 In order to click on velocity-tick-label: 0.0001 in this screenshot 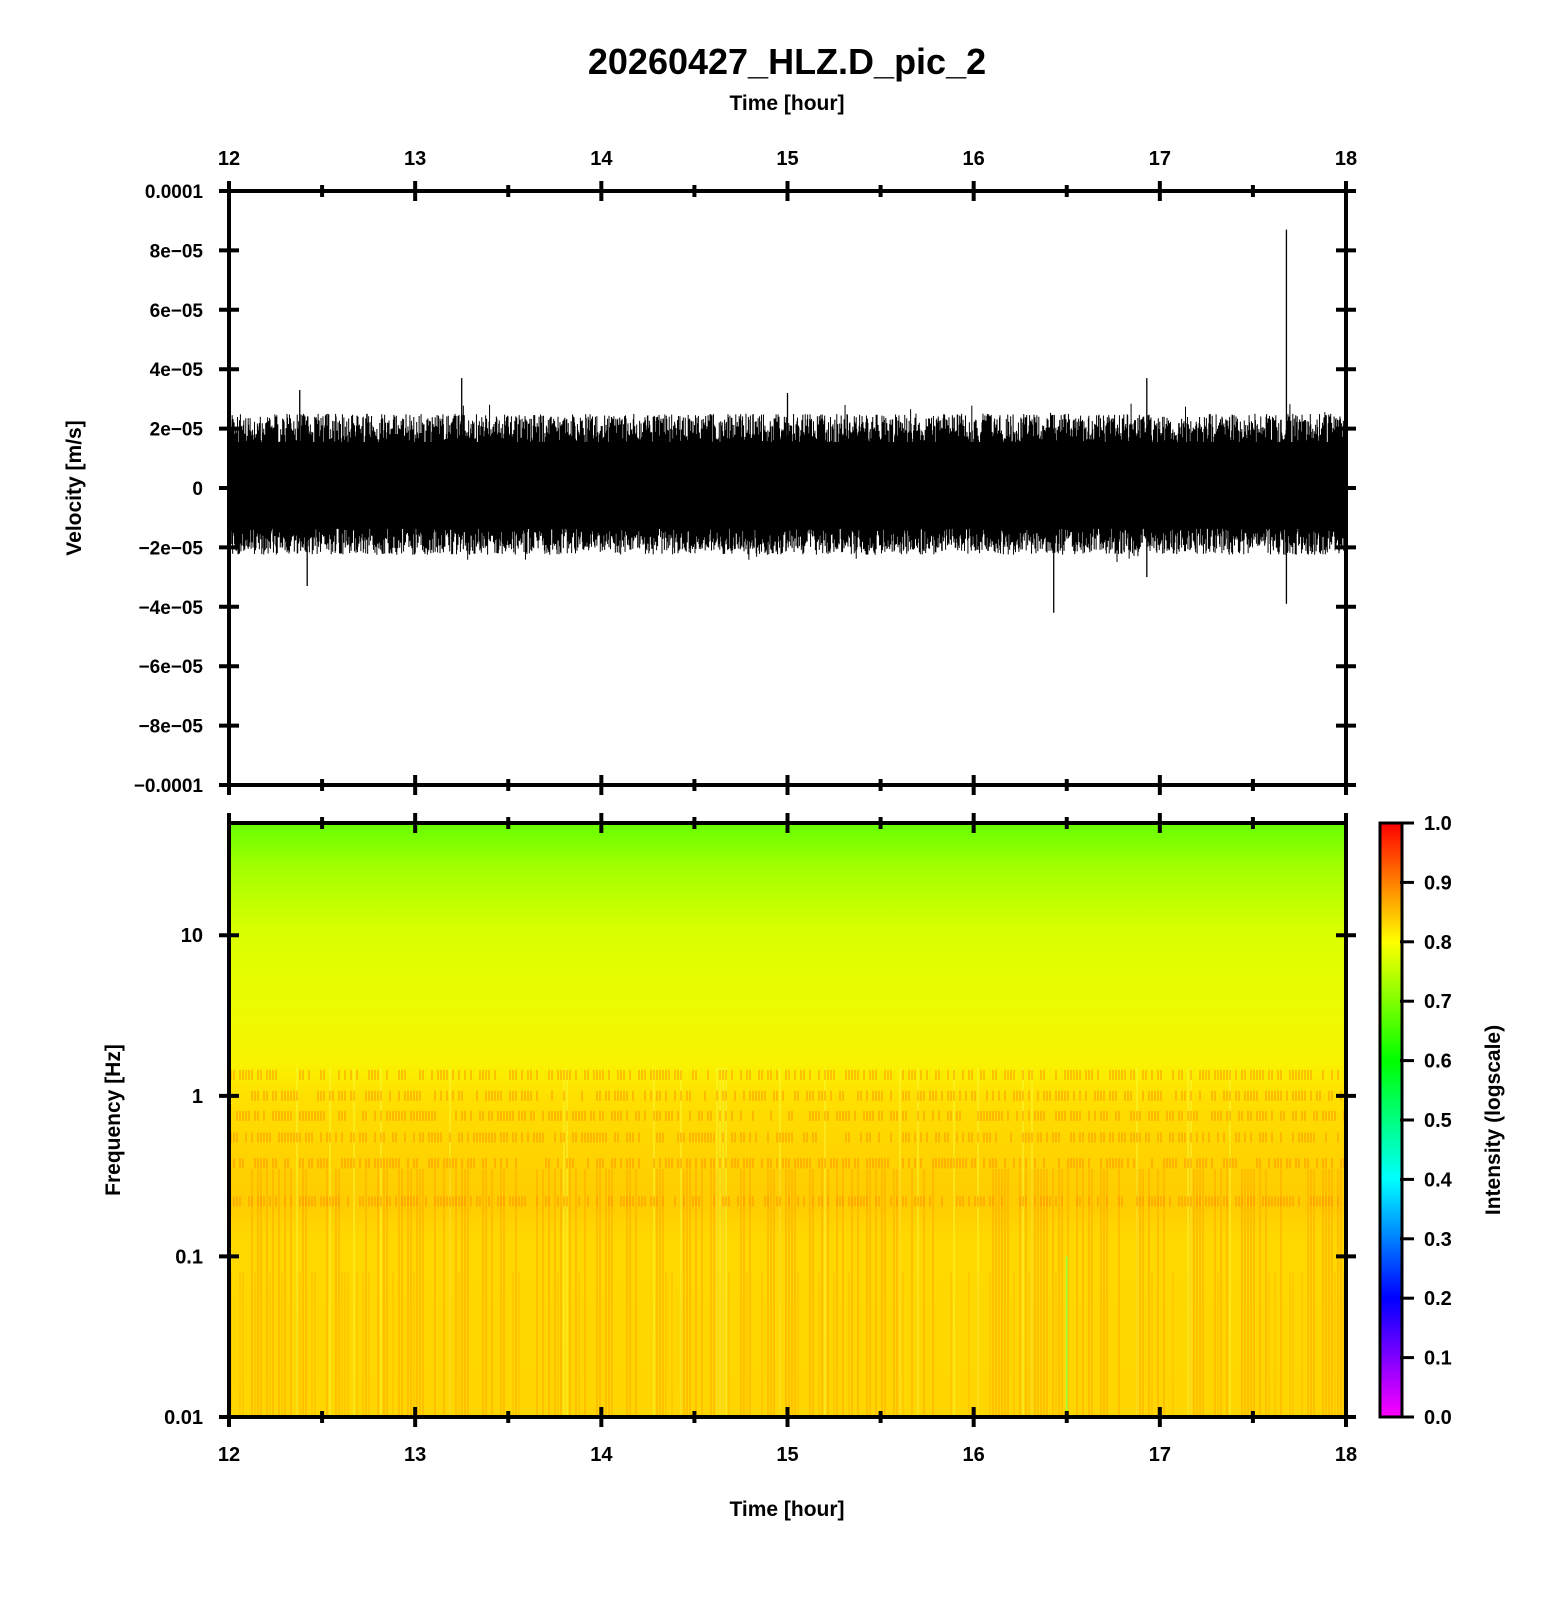, I will do `click(174, 192)`.